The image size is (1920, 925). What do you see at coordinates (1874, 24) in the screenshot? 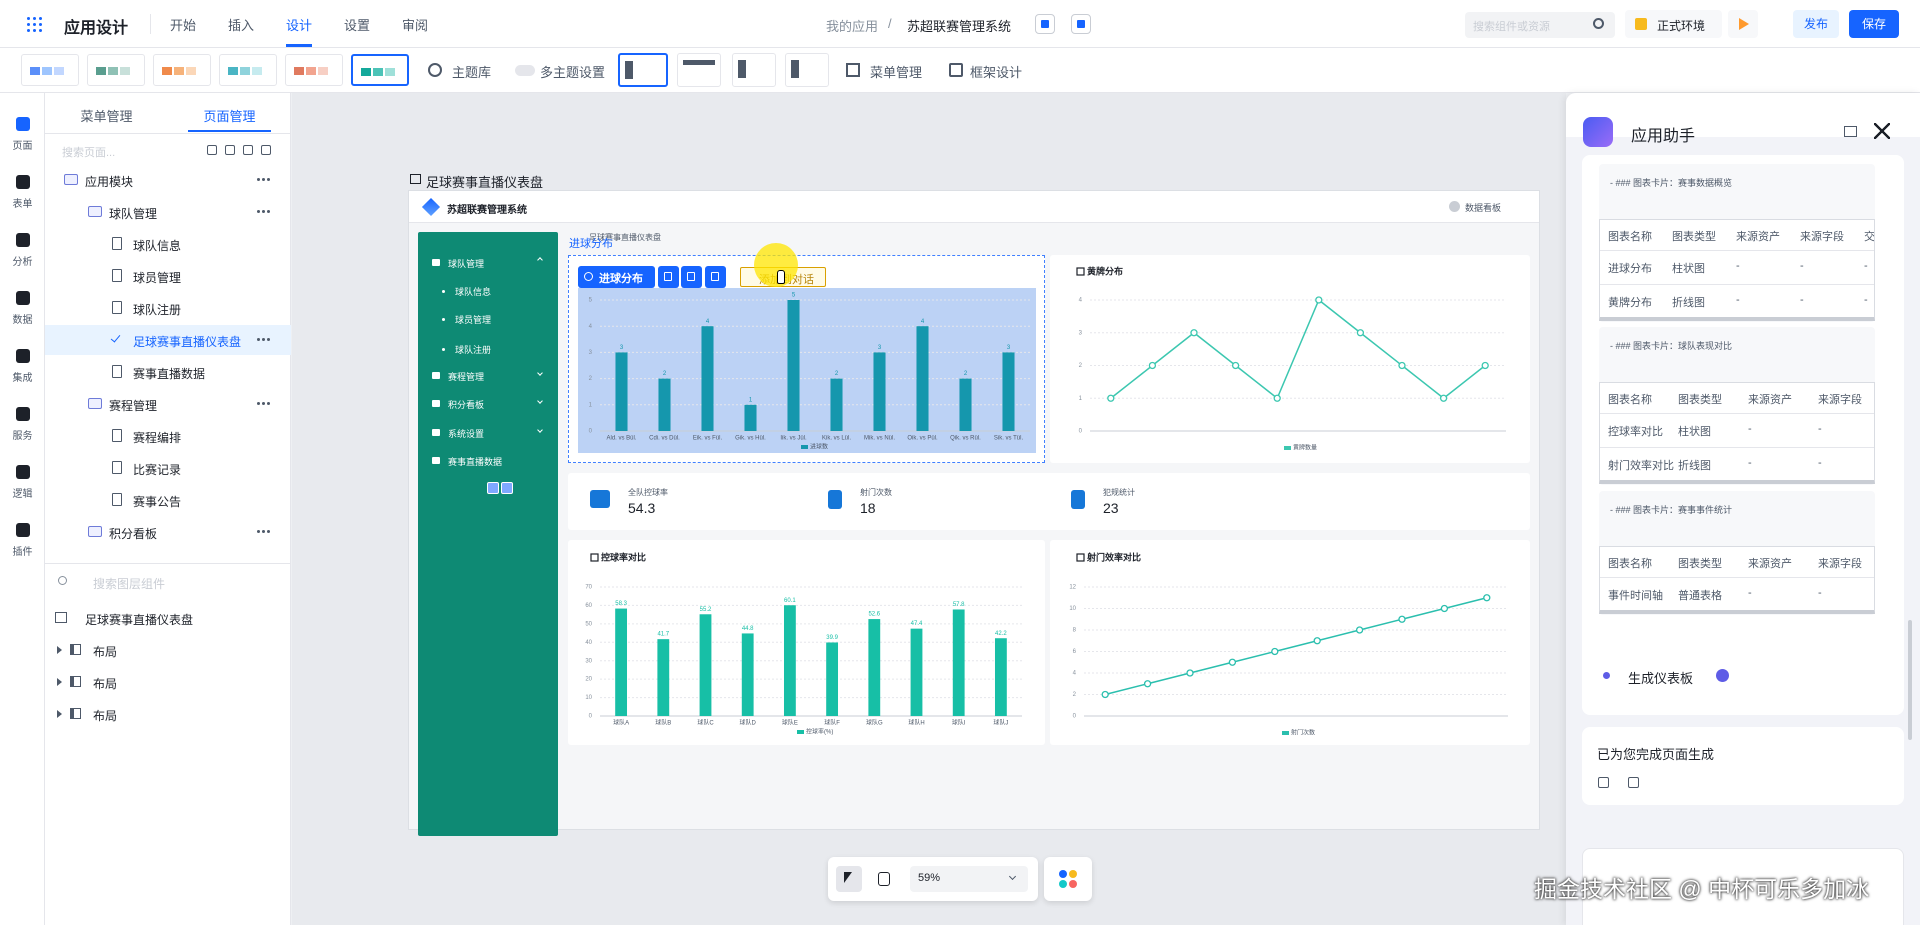
I see `save-button: 保存` at bounding box center [1874, 24].